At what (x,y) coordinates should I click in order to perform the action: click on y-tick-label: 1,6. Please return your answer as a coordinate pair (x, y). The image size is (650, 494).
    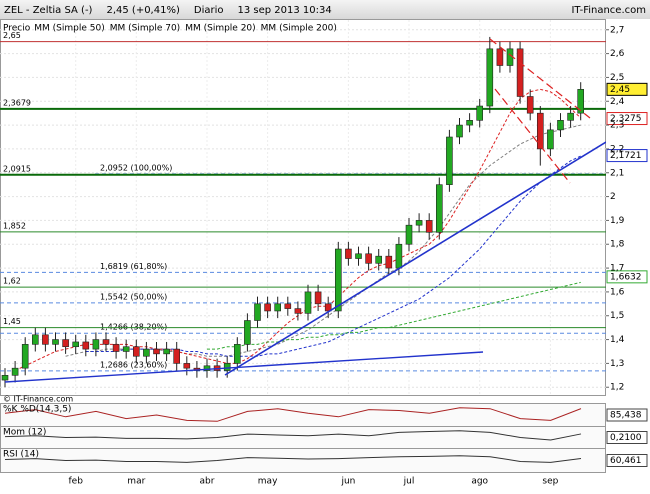
    Looking at the image, I should click on (617, 292).